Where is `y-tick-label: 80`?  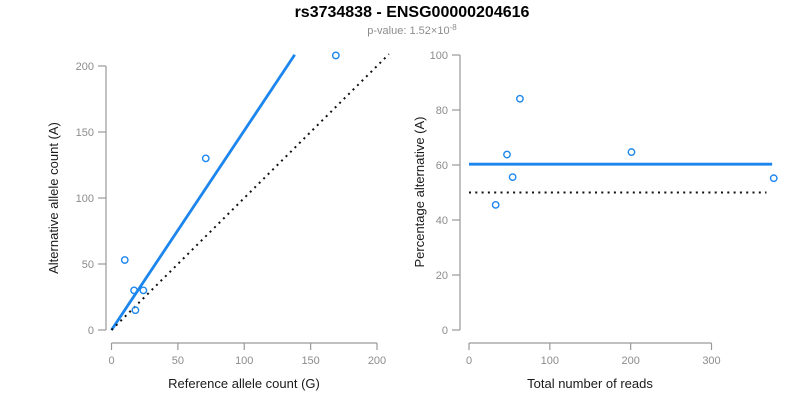 y-tick-label: 80 is located at coordinates (442, 111).